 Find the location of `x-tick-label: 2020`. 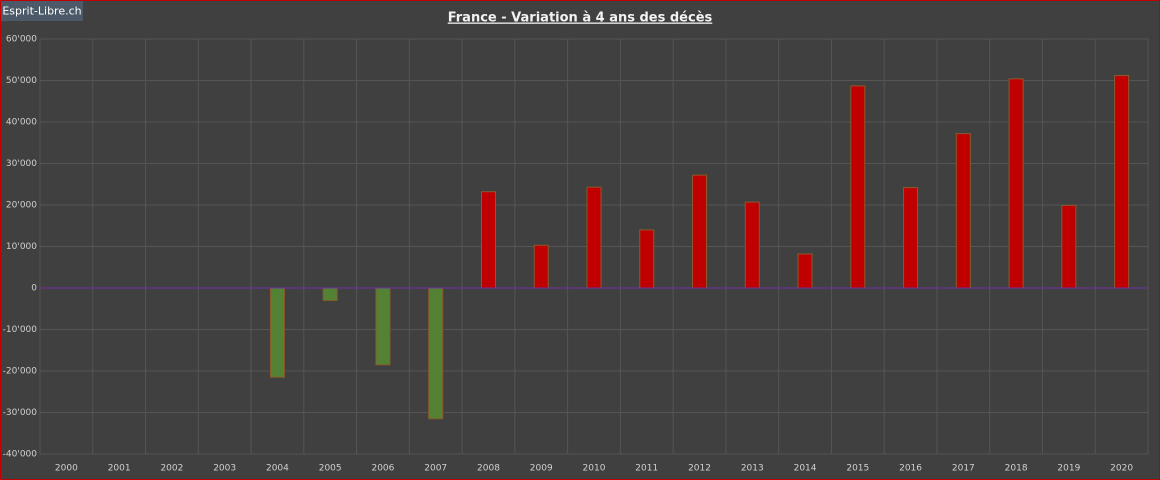

x-tick-label: 2020 is located at coordinates (1121, 469).